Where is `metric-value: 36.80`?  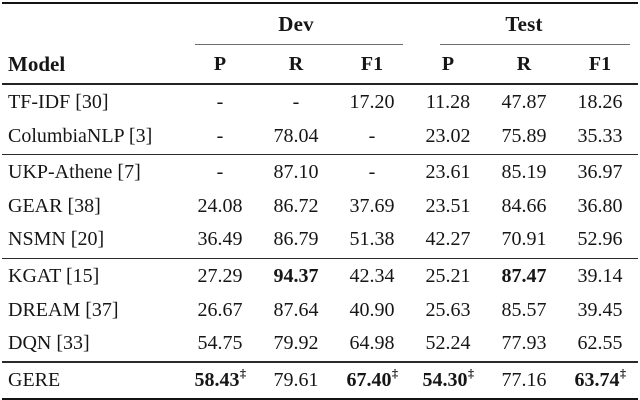 metric-value: 36.80 is located at coordinates (600, 205).